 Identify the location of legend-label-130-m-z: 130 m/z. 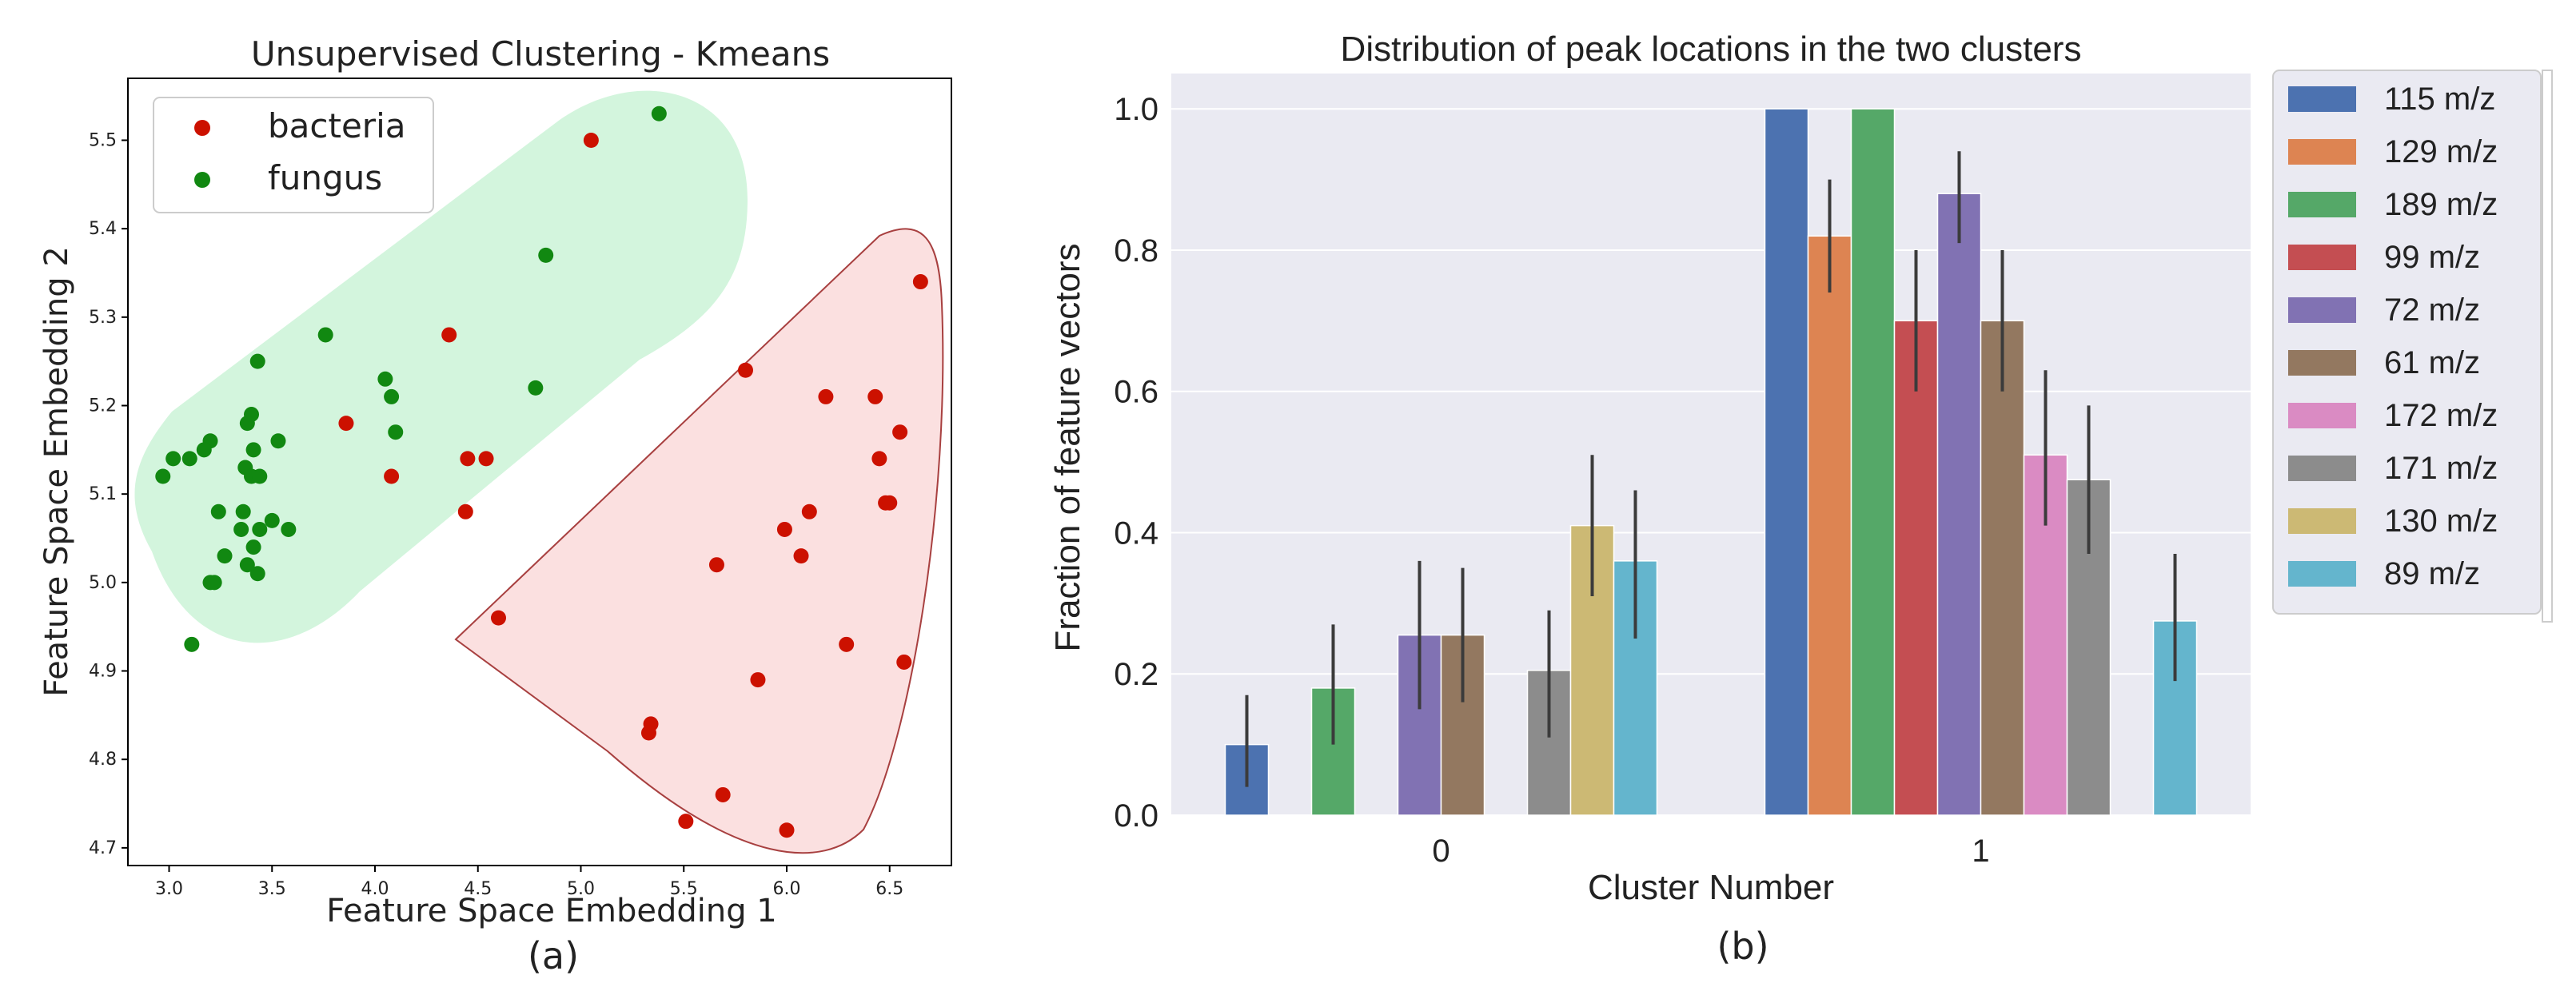
(2441, 521).